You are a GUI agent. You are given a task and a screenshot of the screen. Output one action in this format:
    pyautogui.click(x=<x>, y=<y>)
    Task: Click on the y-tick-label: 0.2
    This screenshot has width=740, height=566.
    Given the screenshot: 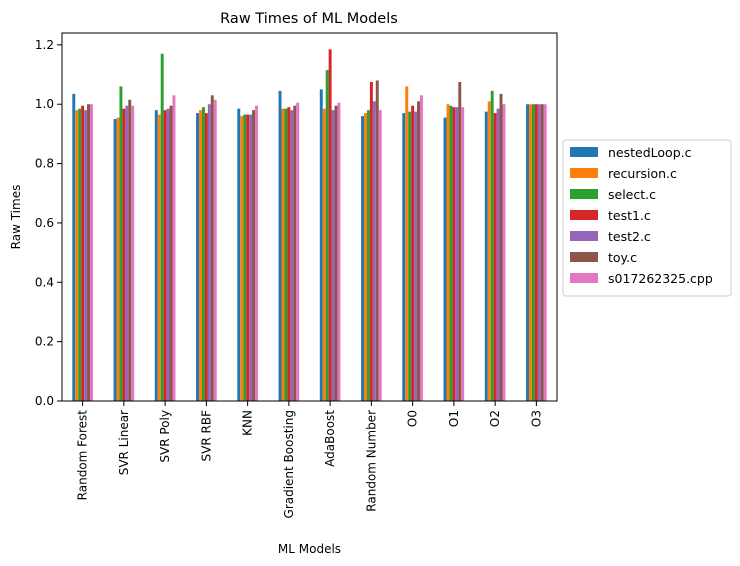 What is the action you would take?
    pyautogui.click(x=44, y=342)
    